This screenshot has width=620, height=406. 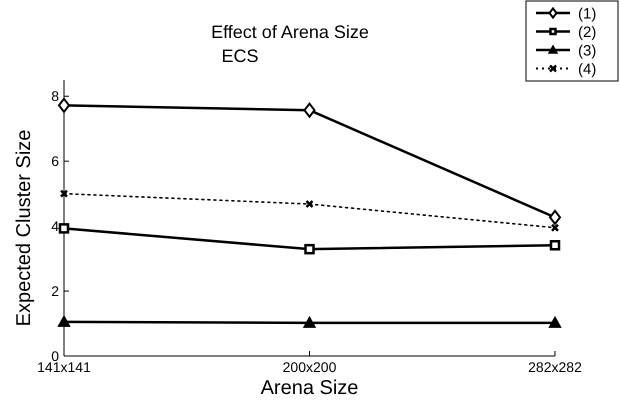 I want to click on y-tick-label: 4, so click(x=55, y=226).